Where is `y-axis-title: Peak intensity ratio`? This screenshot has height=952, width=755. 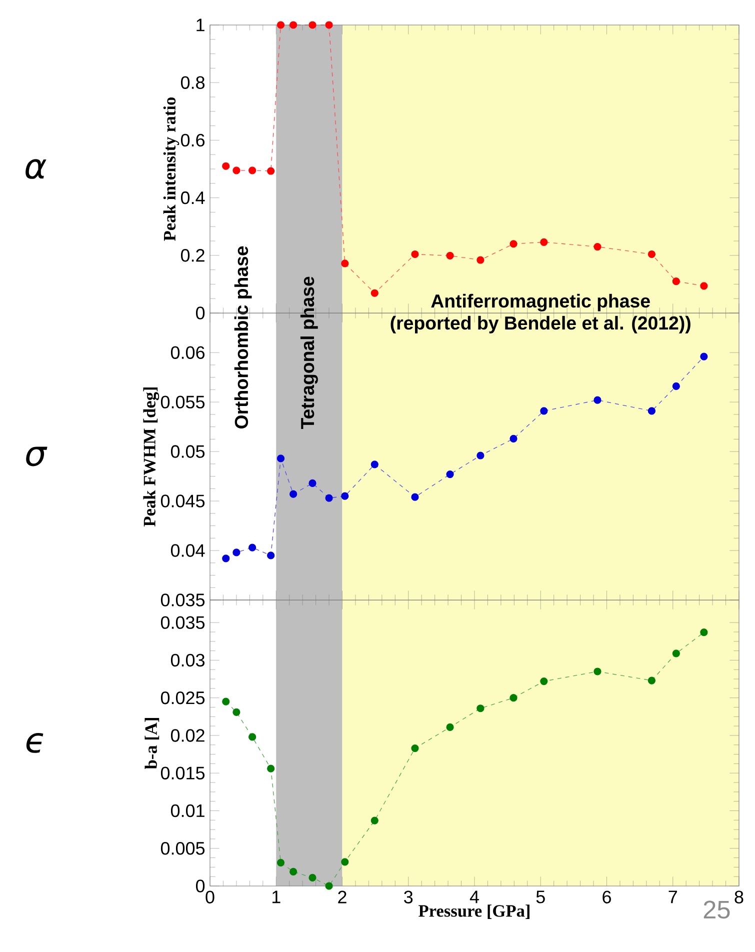 y-axis-title: Peak intensity ratio is located at coordinates (171, 169).